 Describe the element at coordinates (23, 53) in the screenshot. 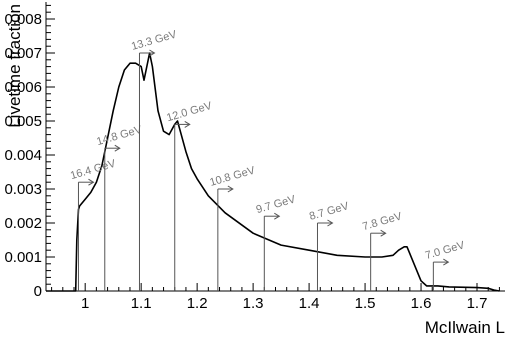

I see `y-tick-label: 0.007` at that location.